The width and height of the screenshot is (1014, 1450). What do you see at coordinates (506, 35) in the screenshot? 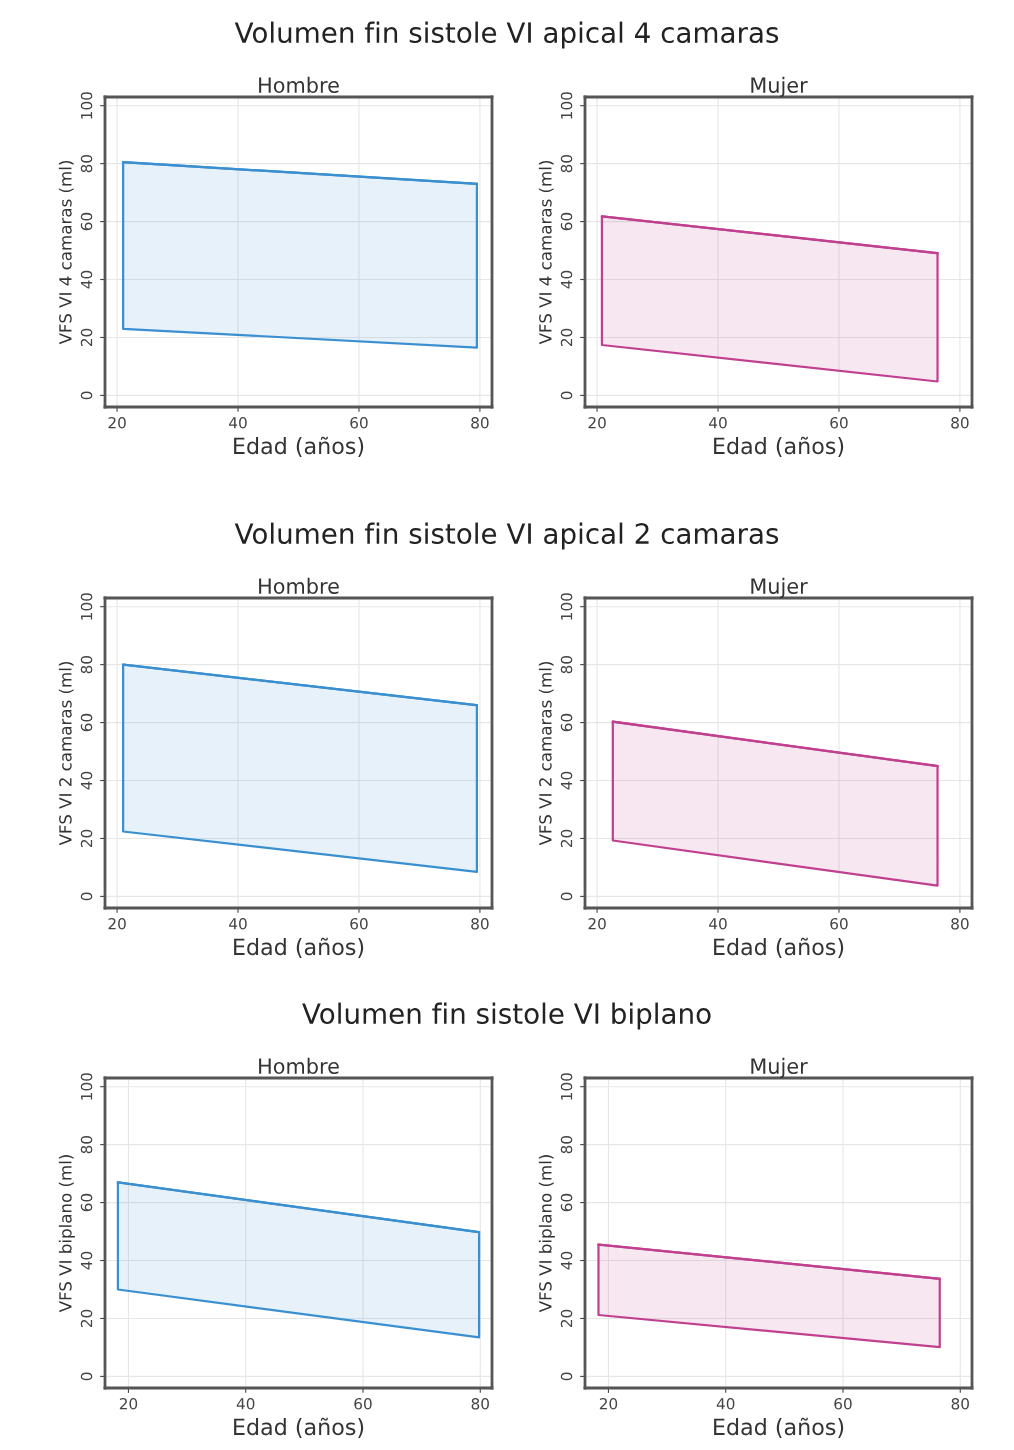
I see `chart-title: Volumen fin sistole VI apical 4 camaras` at bounding box center [506, 35].